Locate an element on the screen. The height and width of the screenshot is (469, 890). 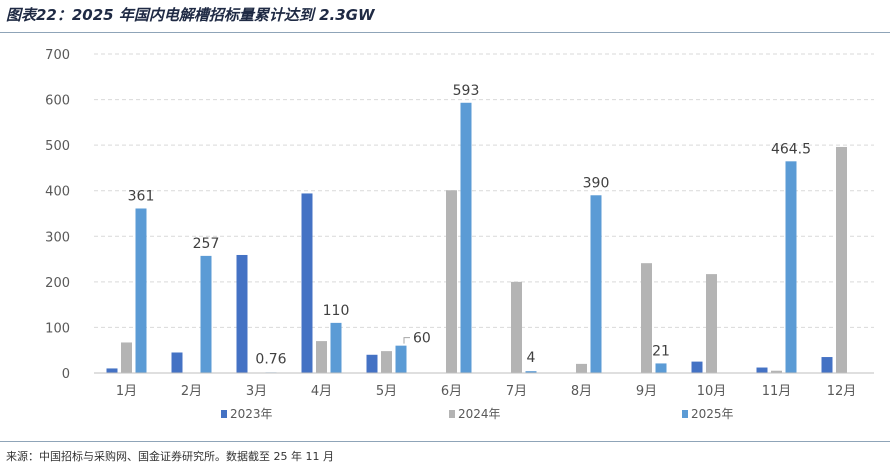
legend: 2023年 2024年 2025年 is located at coordinates (477, 414).